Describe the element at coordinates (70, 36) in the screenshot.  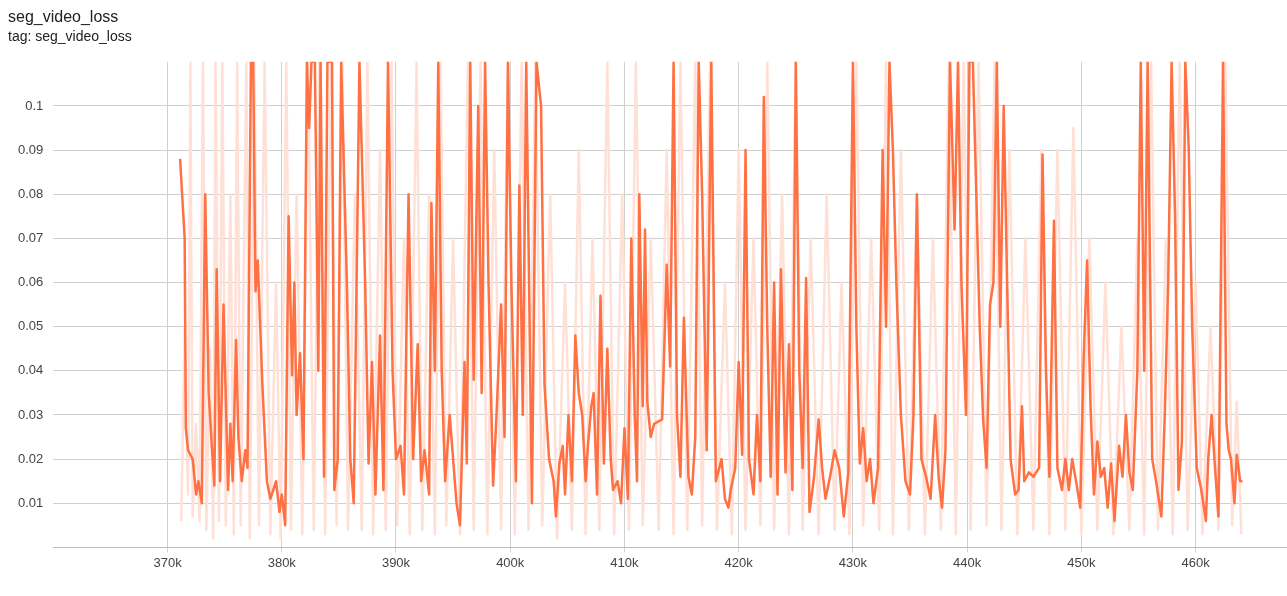
I see `chart-subtitle: tag: seg_video_loss` at that location.